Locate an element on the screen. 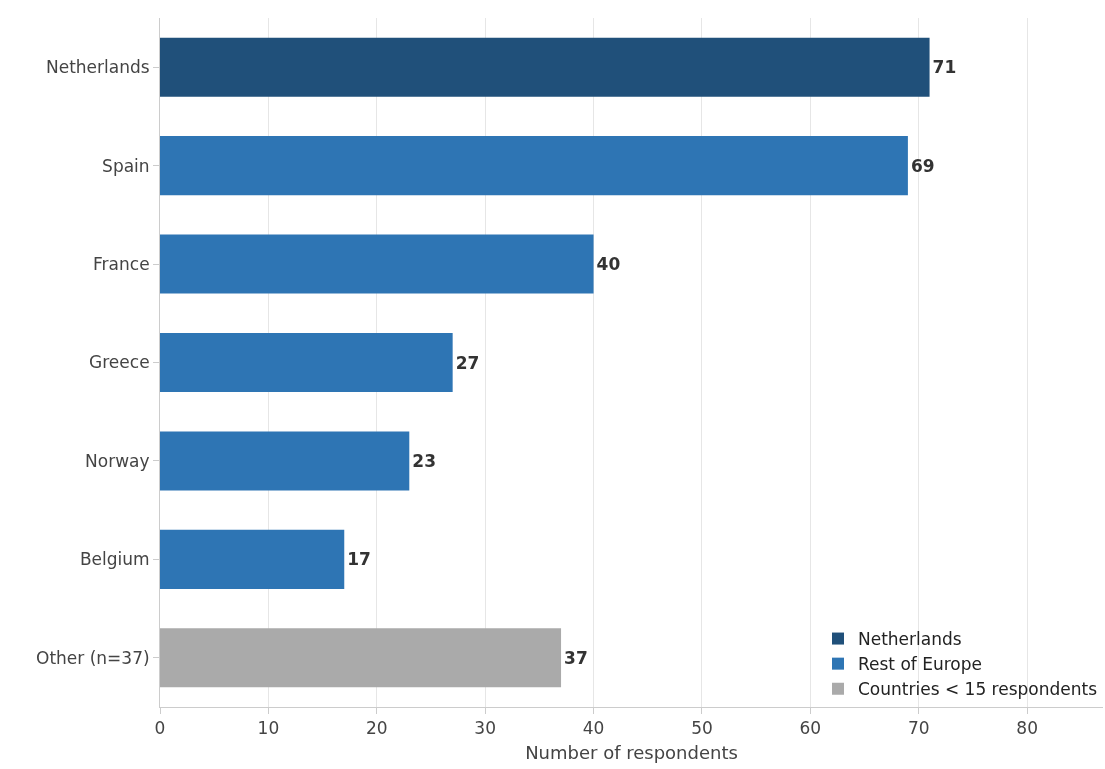  y-tick-label: Norway is located at coordinates (117, 460).